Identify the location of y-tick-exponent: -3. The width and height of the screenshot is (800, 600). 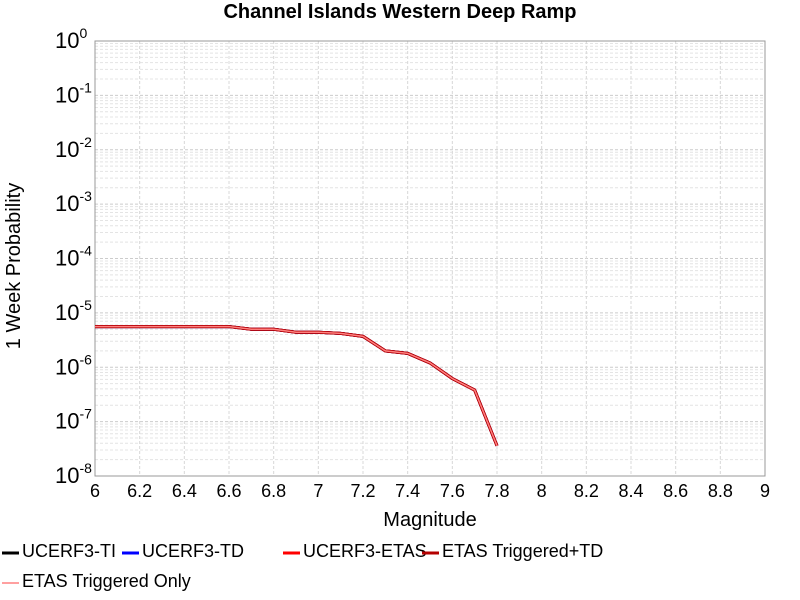
(85, 196).